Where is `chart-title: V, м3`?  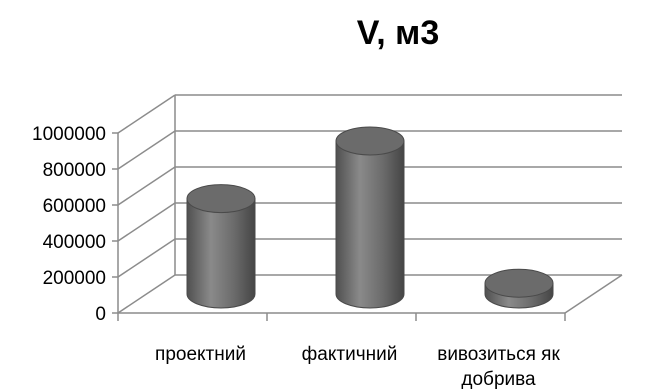
chart-title: V, м3 is located at coordinates (398, 33).